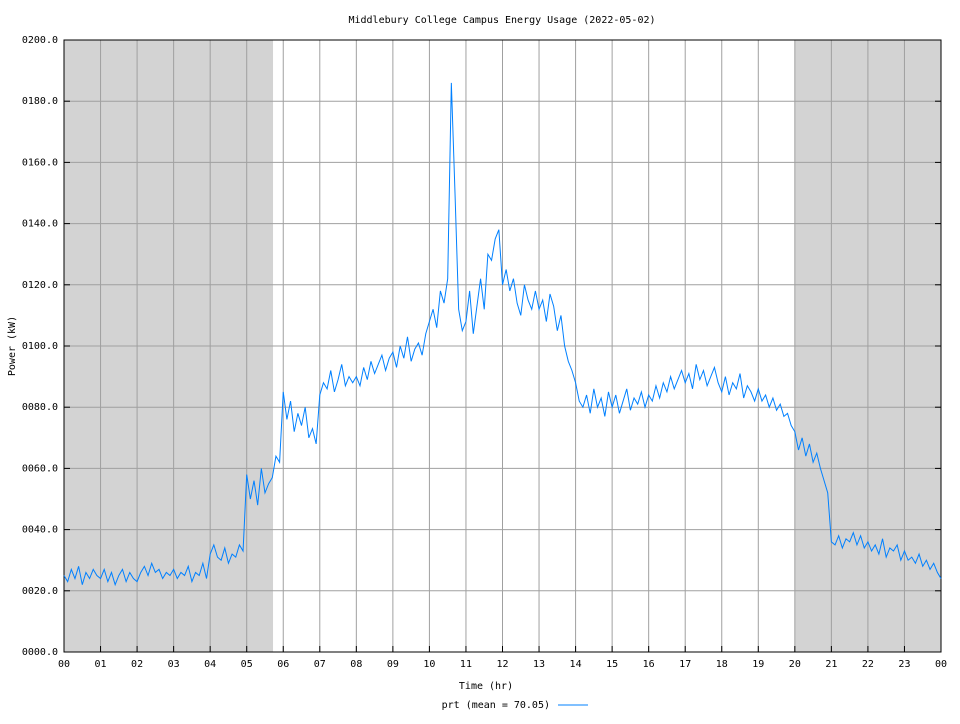  I want to click on x-tick-label: 17, so click(685, 664).